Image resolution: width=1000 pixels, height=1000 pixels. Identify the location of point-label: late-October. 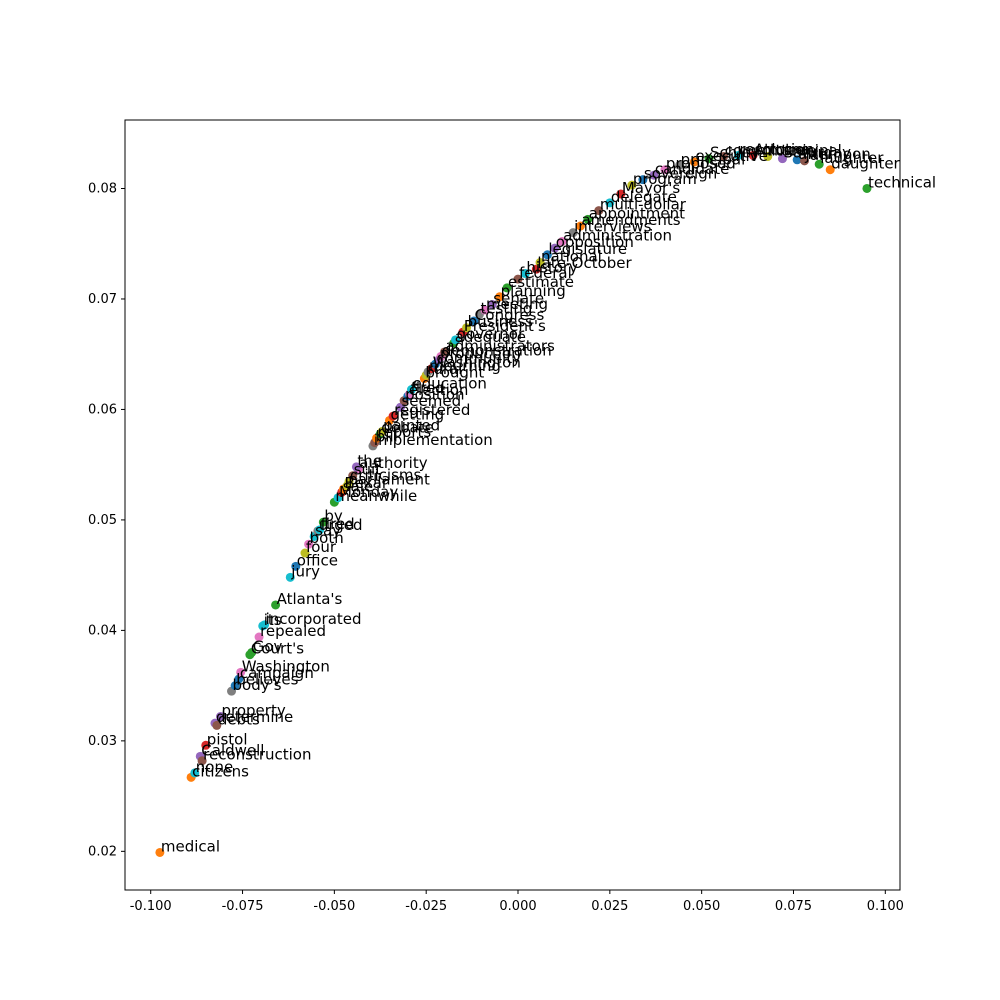
(584, 263).